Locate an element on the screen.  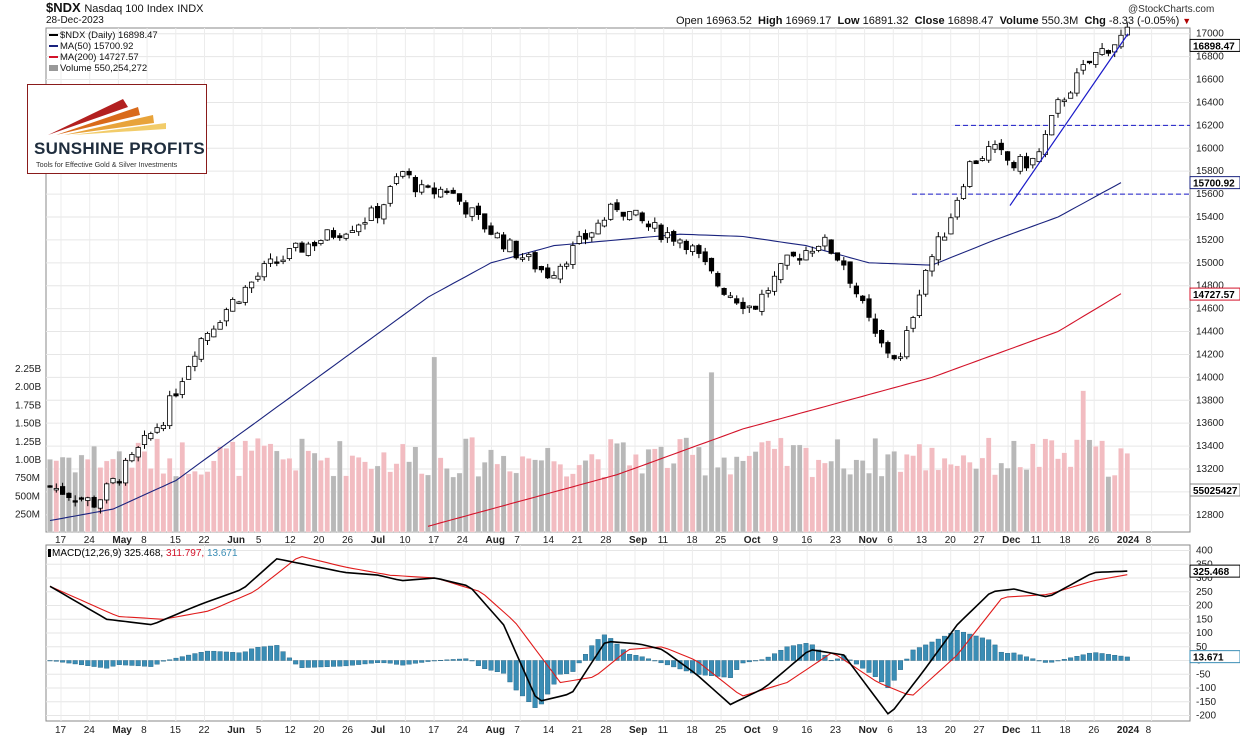
price-tick-label: 12800 is located at coordinates (1210, 515).